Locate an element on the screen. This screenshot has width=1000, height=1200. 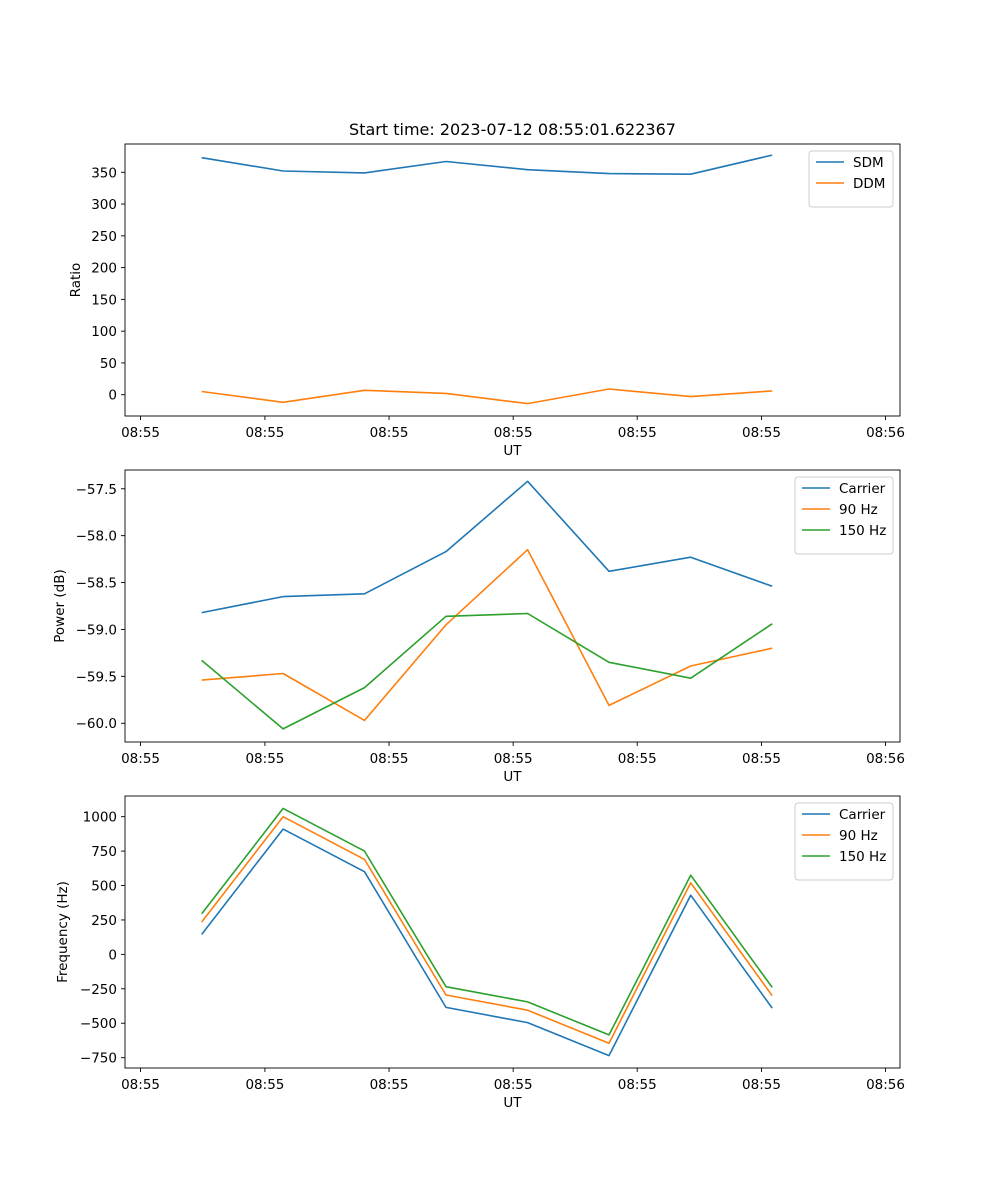
y-tick-label: 300 is located at coordinates (104, 205).